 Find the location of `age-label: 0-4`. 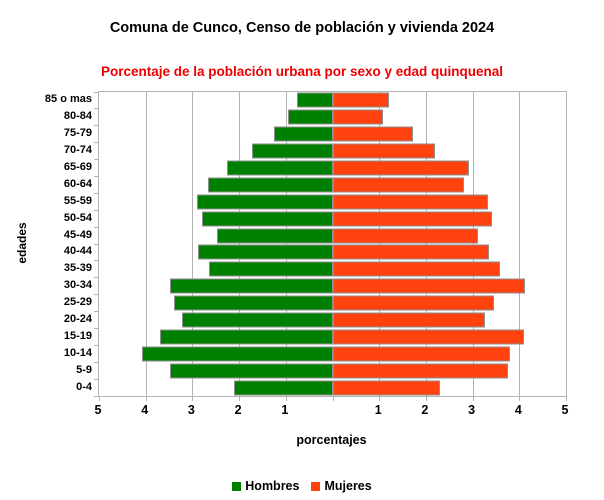

age-label: 0-4 is located at coordinates (84, 386).